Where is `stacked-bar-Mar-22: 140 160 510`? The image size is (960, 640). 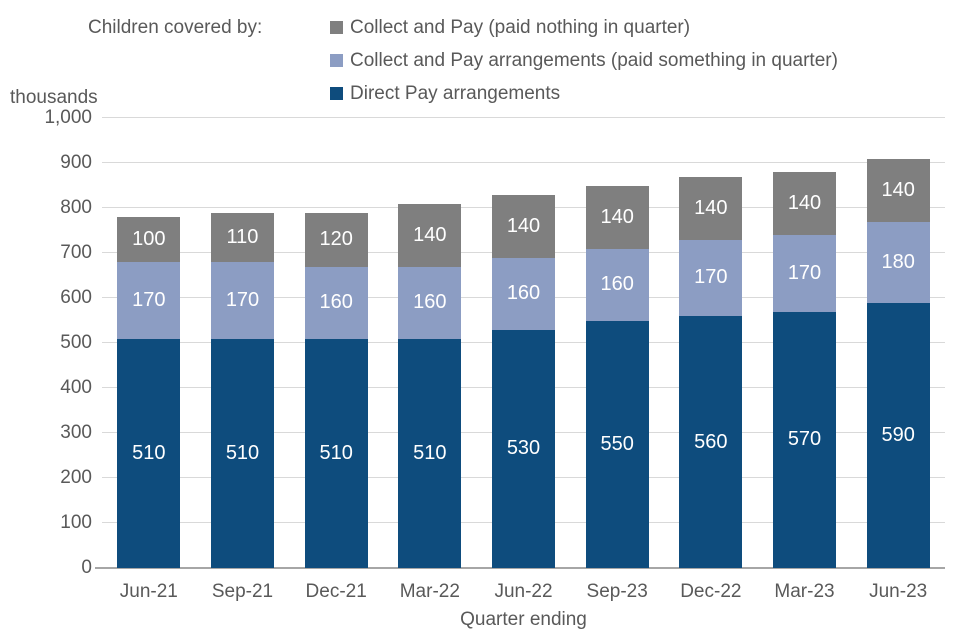
stacked-bar-Mar-22: 140 160 510 is located at coordinates (430, 385).